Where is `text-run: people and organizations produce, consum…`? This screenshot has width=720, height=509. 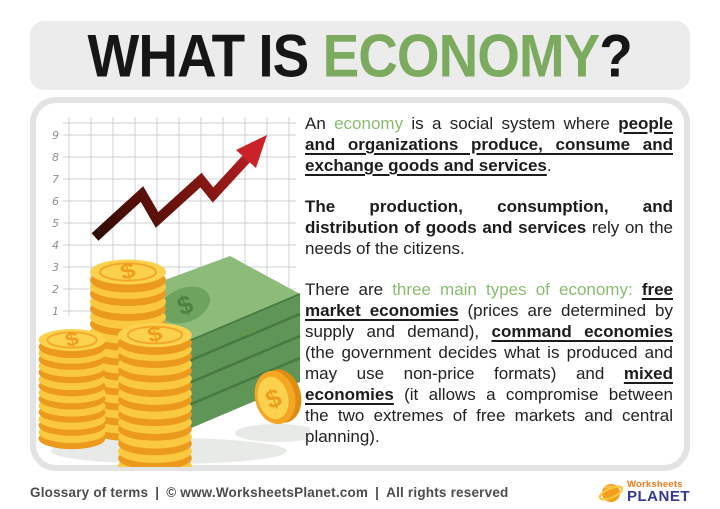
text-run: people and organizations produce, consum… is located at coordinates (489, 144).